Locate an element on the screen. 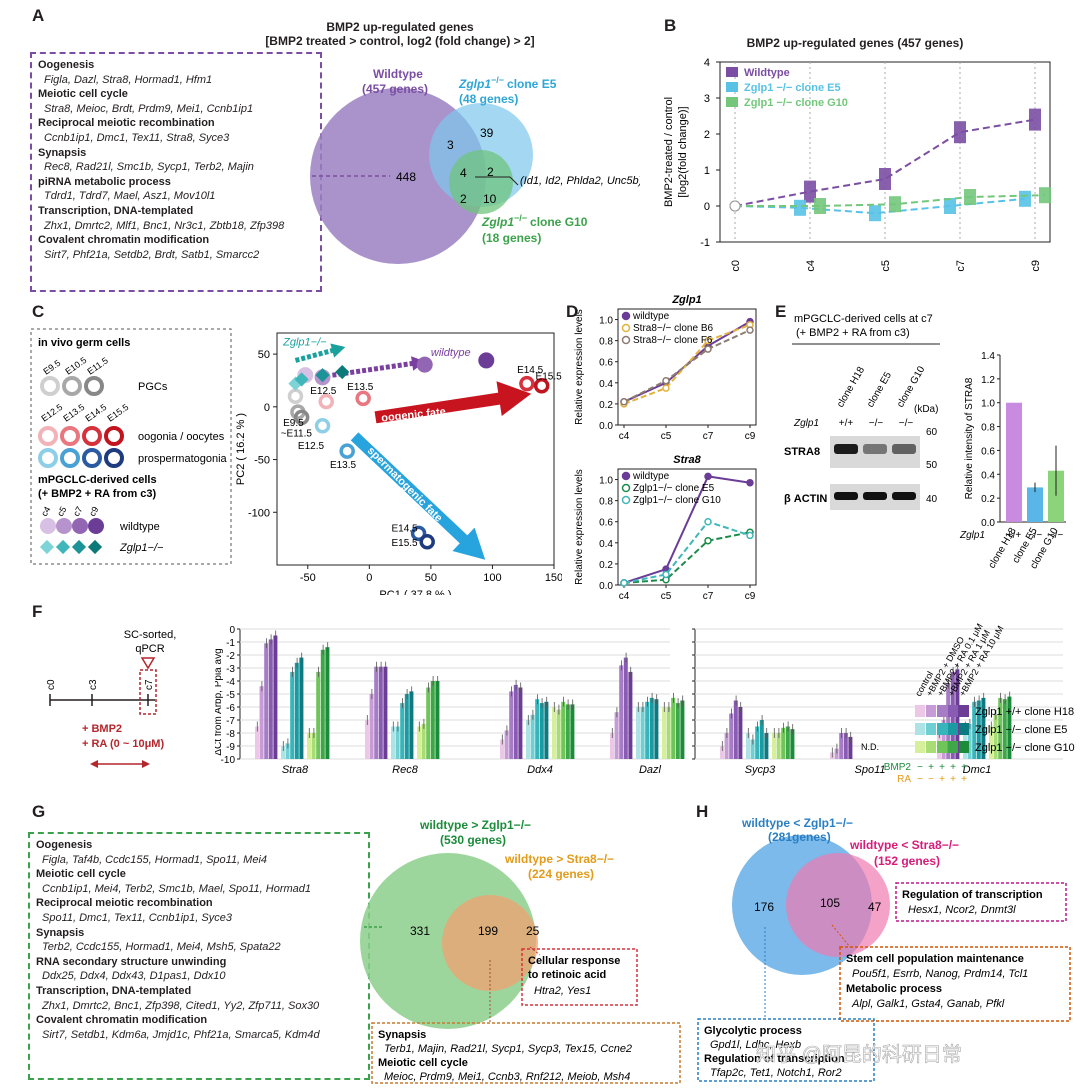 This screenshot has width=1080, height=1090. b-ylabel1: BMP2-treated / control is located at coordinates (669, 152).